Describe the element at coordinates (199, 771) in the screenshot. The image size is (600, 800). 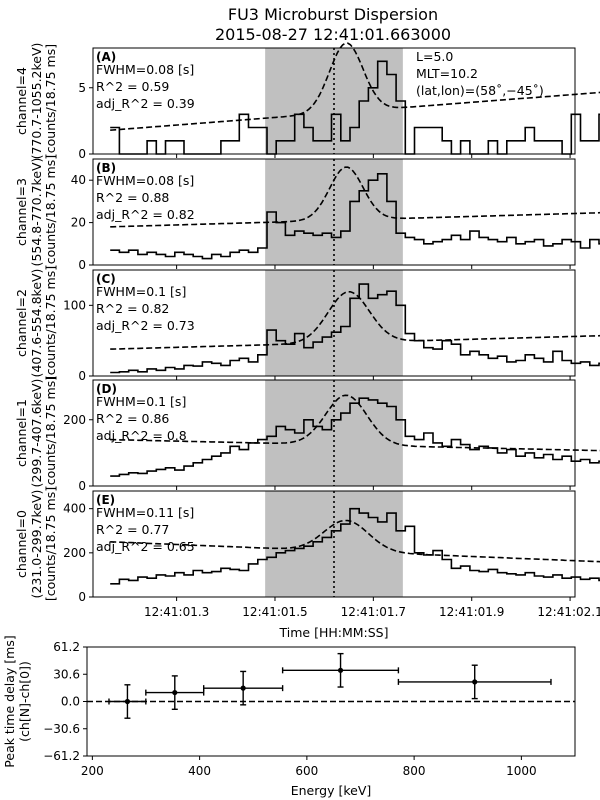
I see `x-tick-label: 400` at that location.